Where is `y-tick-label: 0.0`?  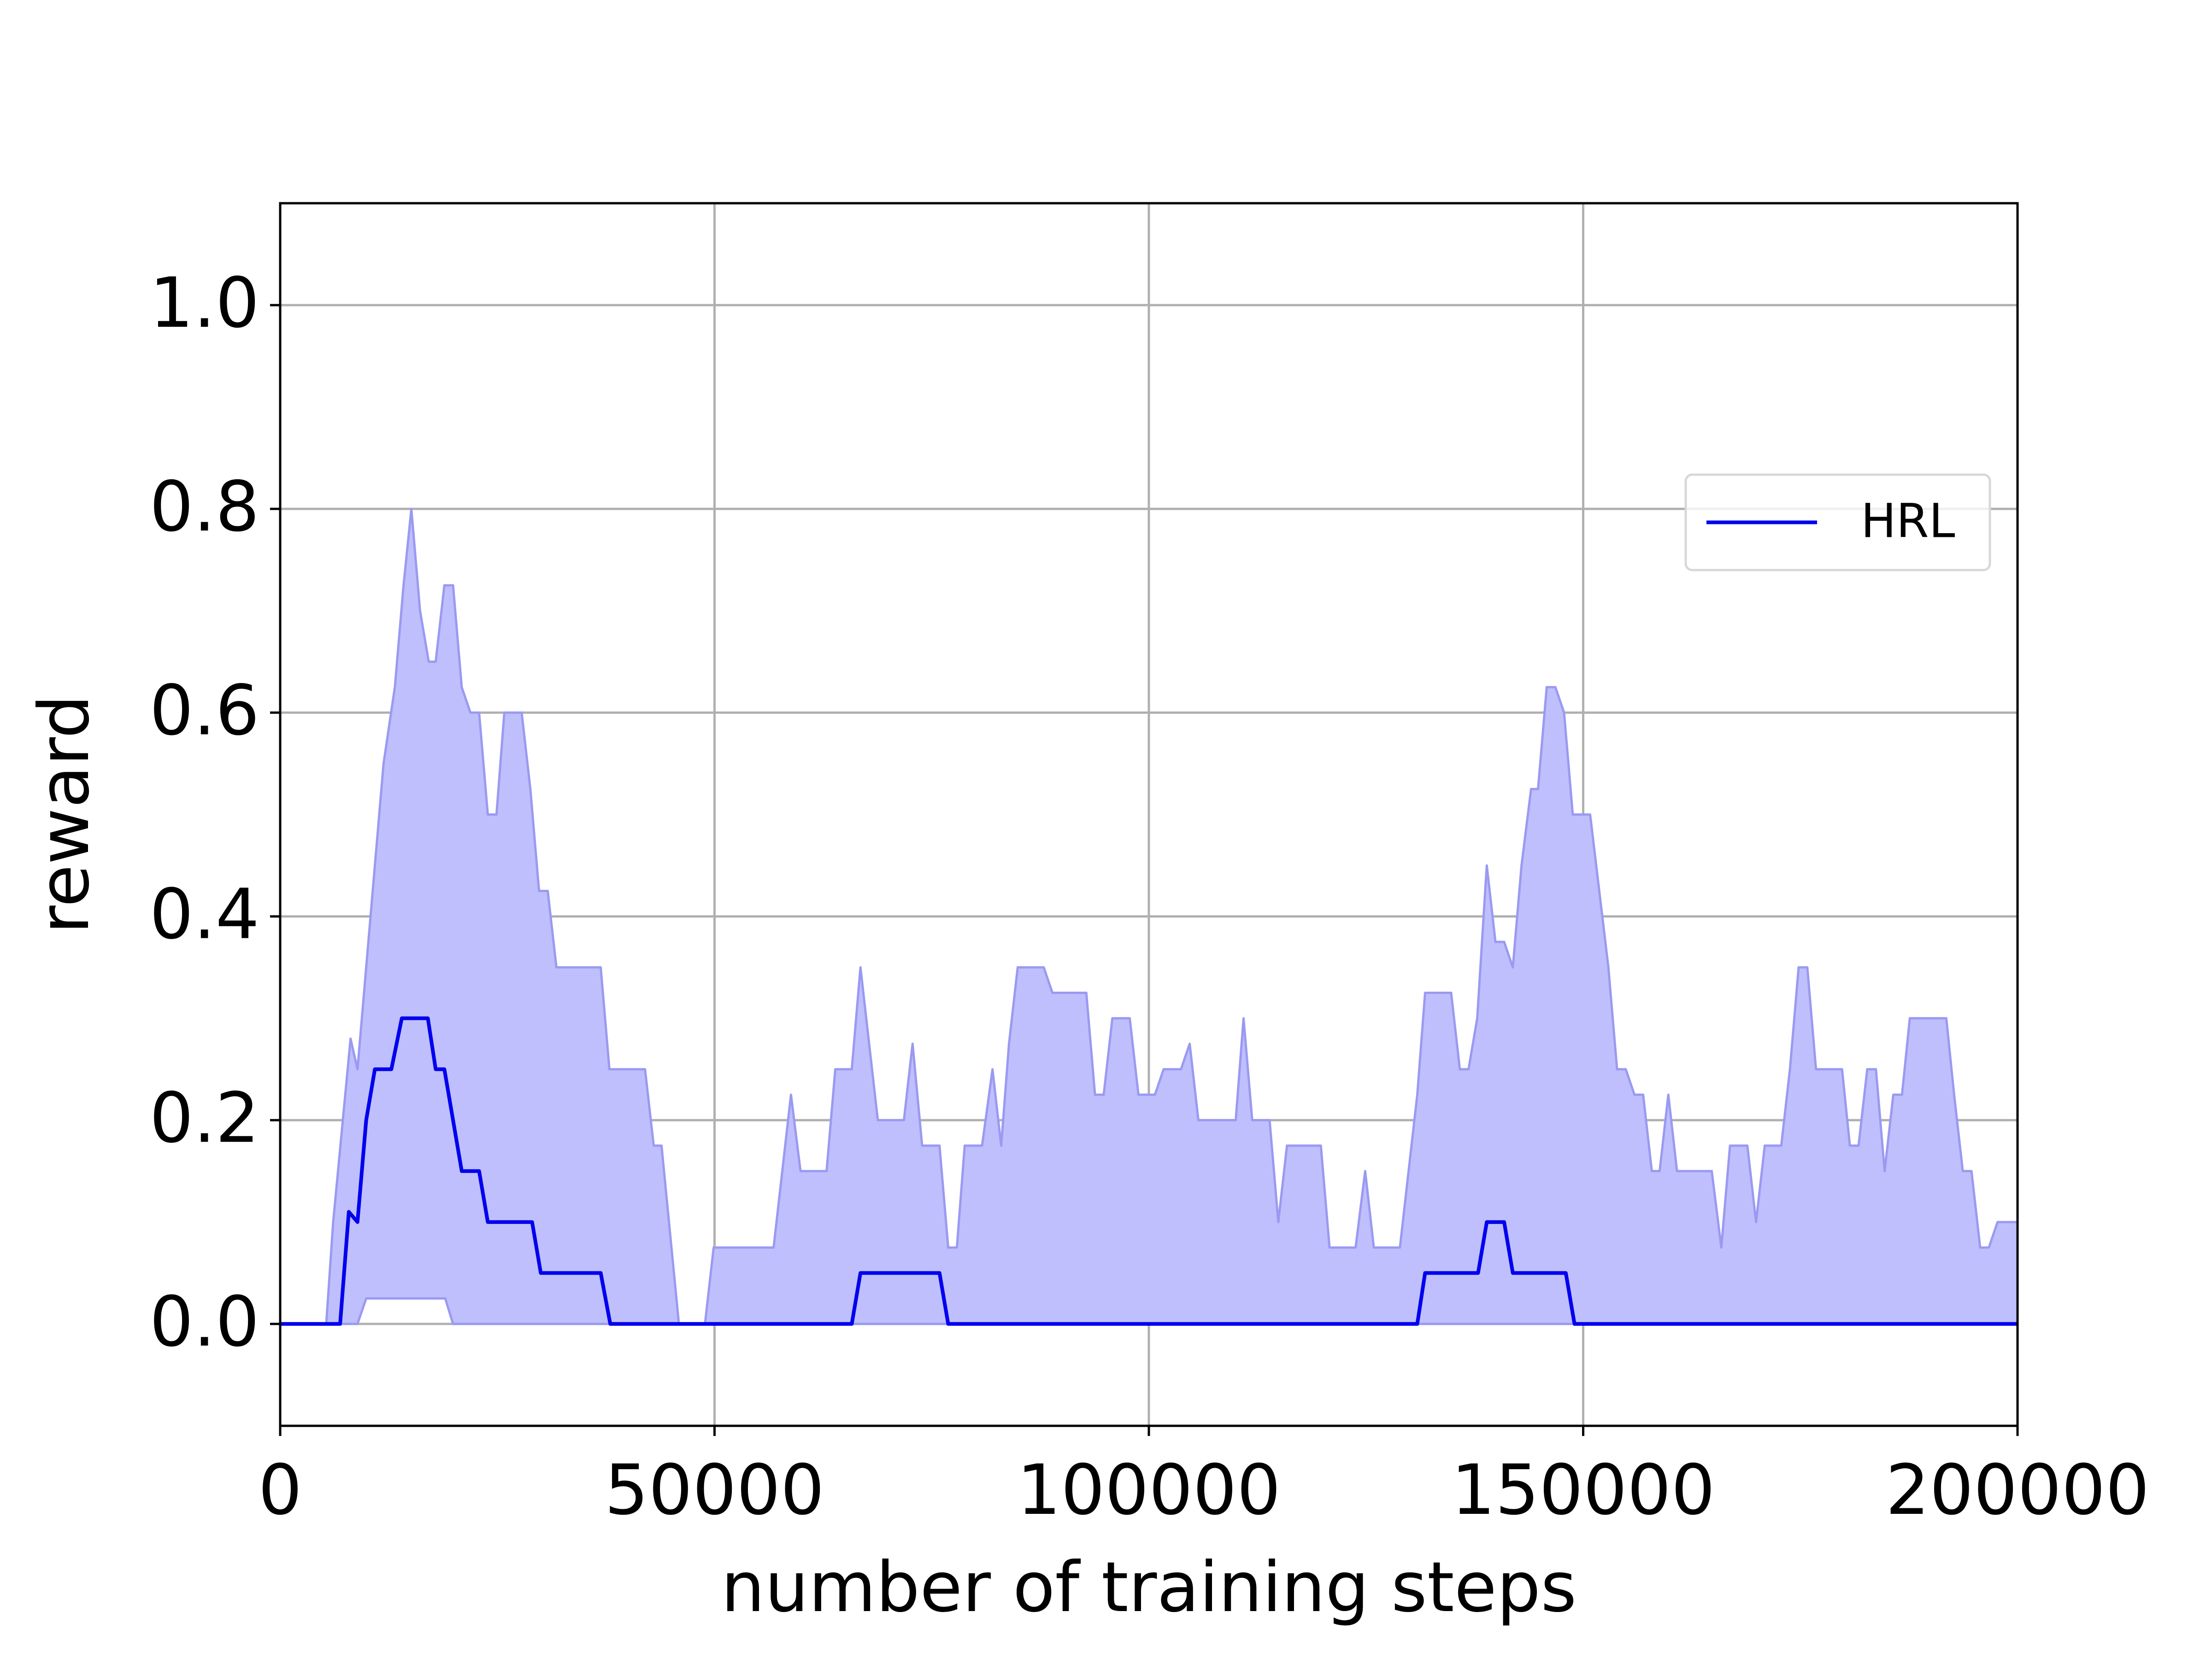 y-tick-label: 0.0 is located at coordinates (204, 1322).